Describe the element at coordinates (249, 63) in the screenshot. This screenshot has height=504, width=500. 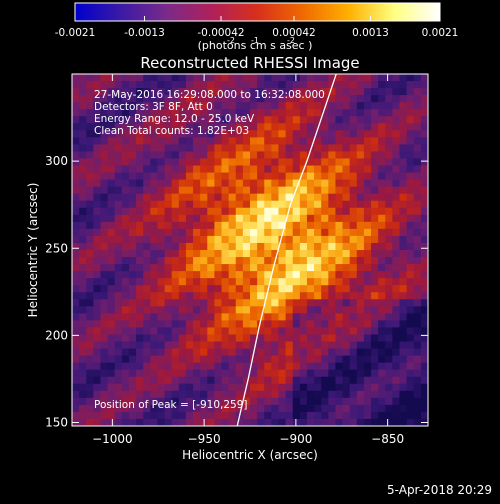
I see `chart-title: Reconstructed RHESSI Image` at that location.